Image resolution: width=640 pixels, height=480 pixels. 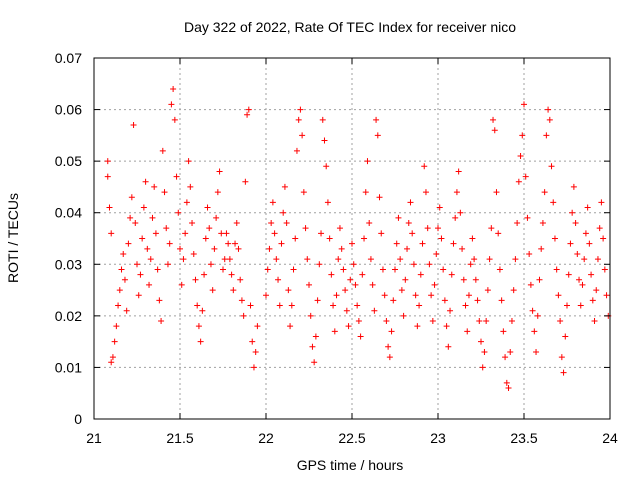 What do you see at coordinates (68, 110) in the screenshot?
I see `y-tick-label: 0.06` at bounding box center [68, 110].